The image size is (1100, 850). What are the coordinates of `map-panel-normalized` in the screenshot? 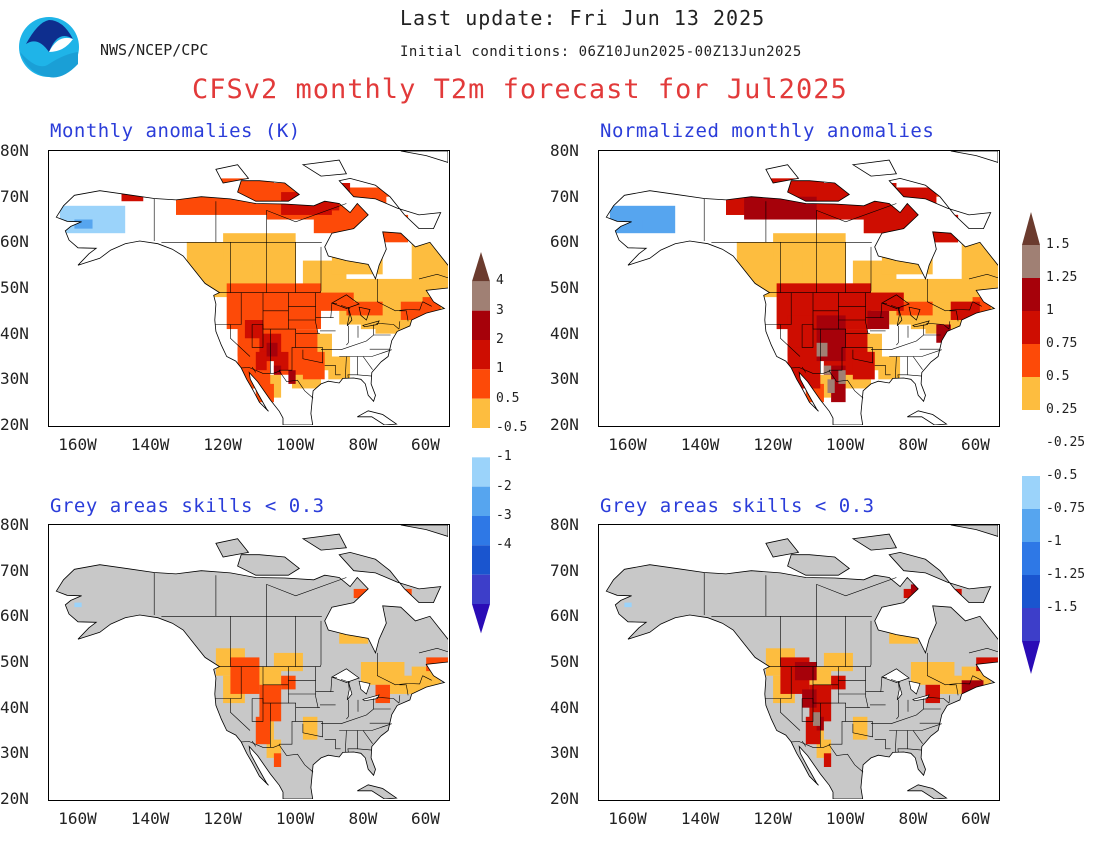 It's located at (799, 288).